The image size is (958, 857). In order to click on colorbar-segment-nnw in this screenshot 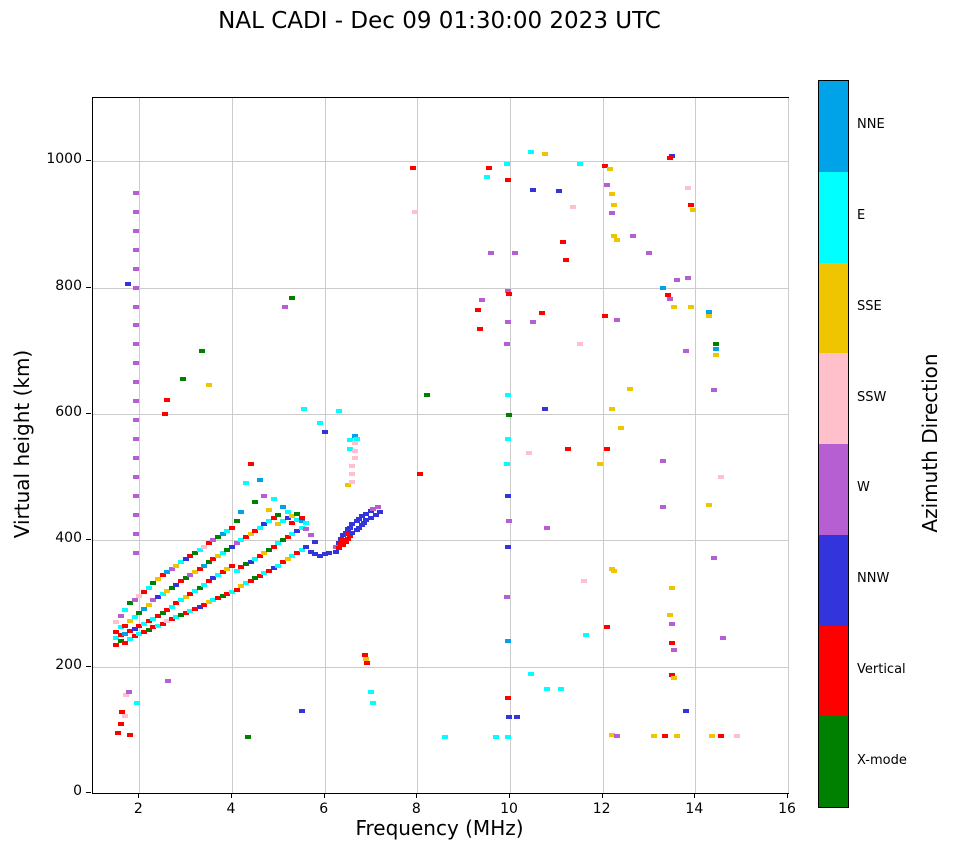, I will do `click(833, 580)`.